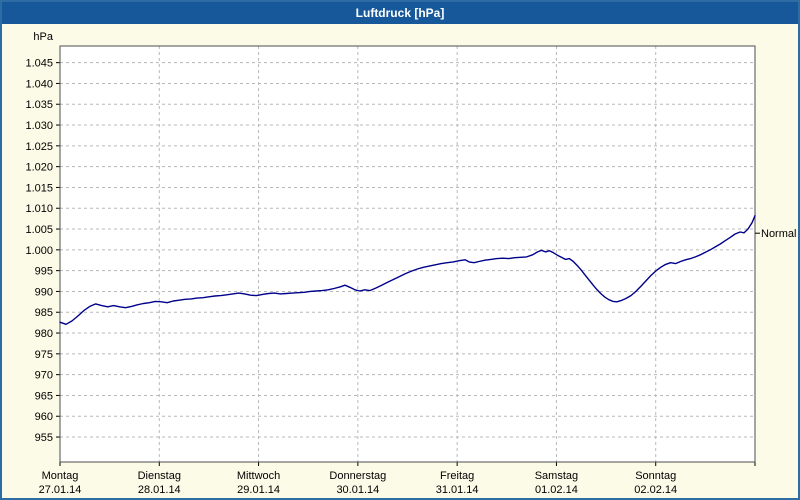 The height and width of the screenshot is (500, 800). I want to click on y-tick-label: 1.015, so click(39, 188).